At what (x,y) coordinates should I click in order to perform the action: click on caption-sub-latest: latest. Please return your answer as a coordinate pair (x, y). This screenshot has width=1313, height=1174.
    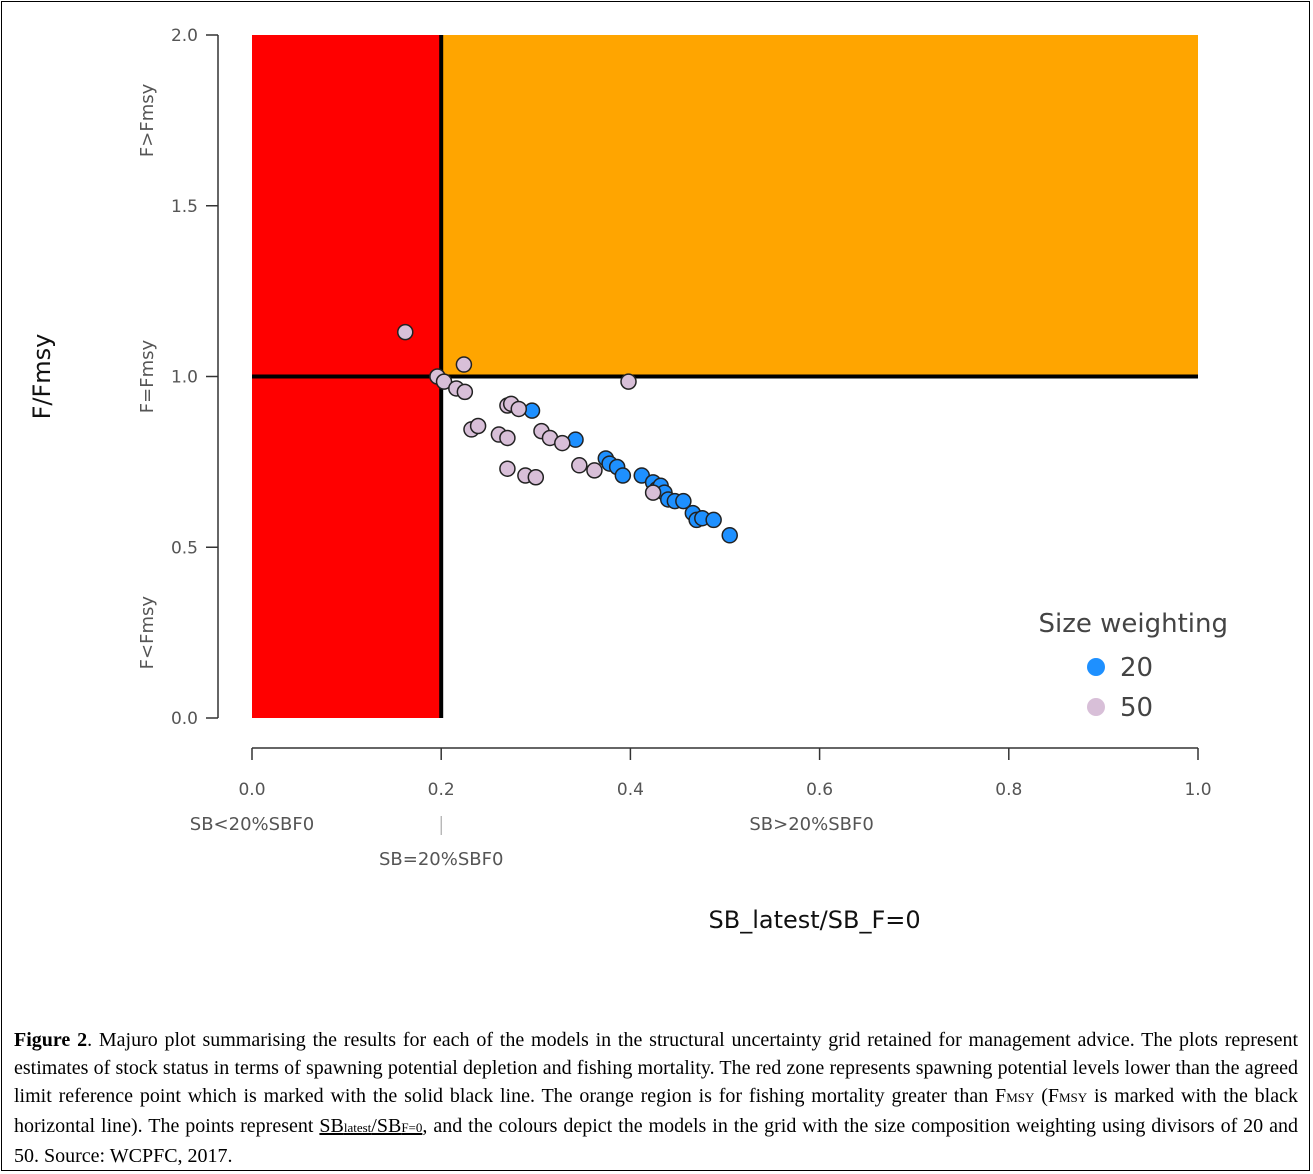
    Looking at the image, I should click on (357, 1127).